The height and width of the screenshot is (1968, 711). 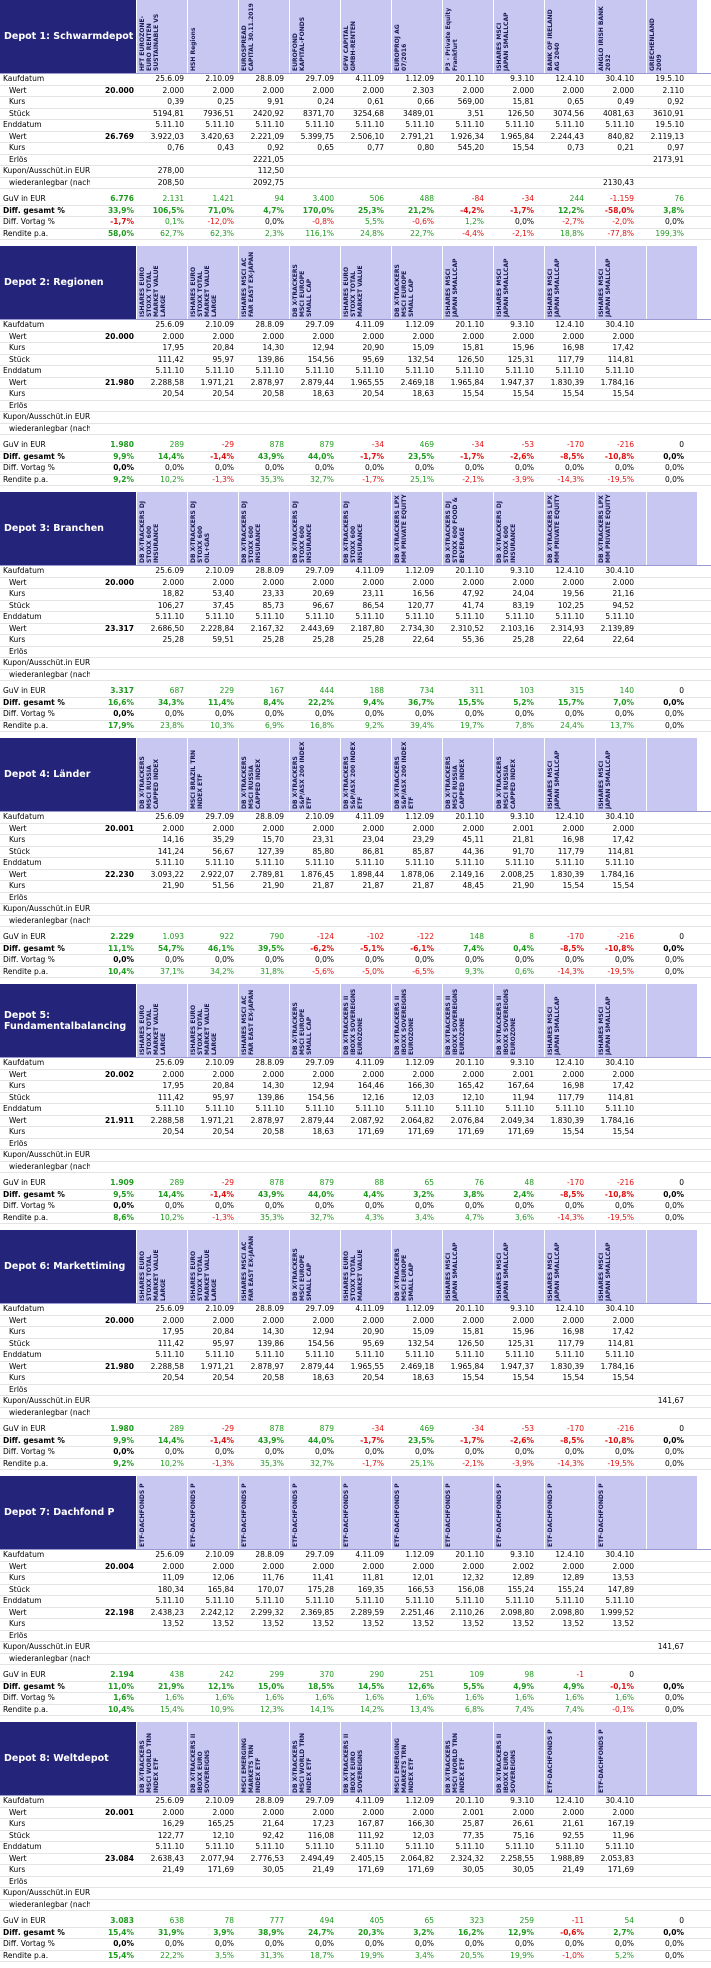 I want to click on row-label: Erlös, so click(x=18, y=1881).